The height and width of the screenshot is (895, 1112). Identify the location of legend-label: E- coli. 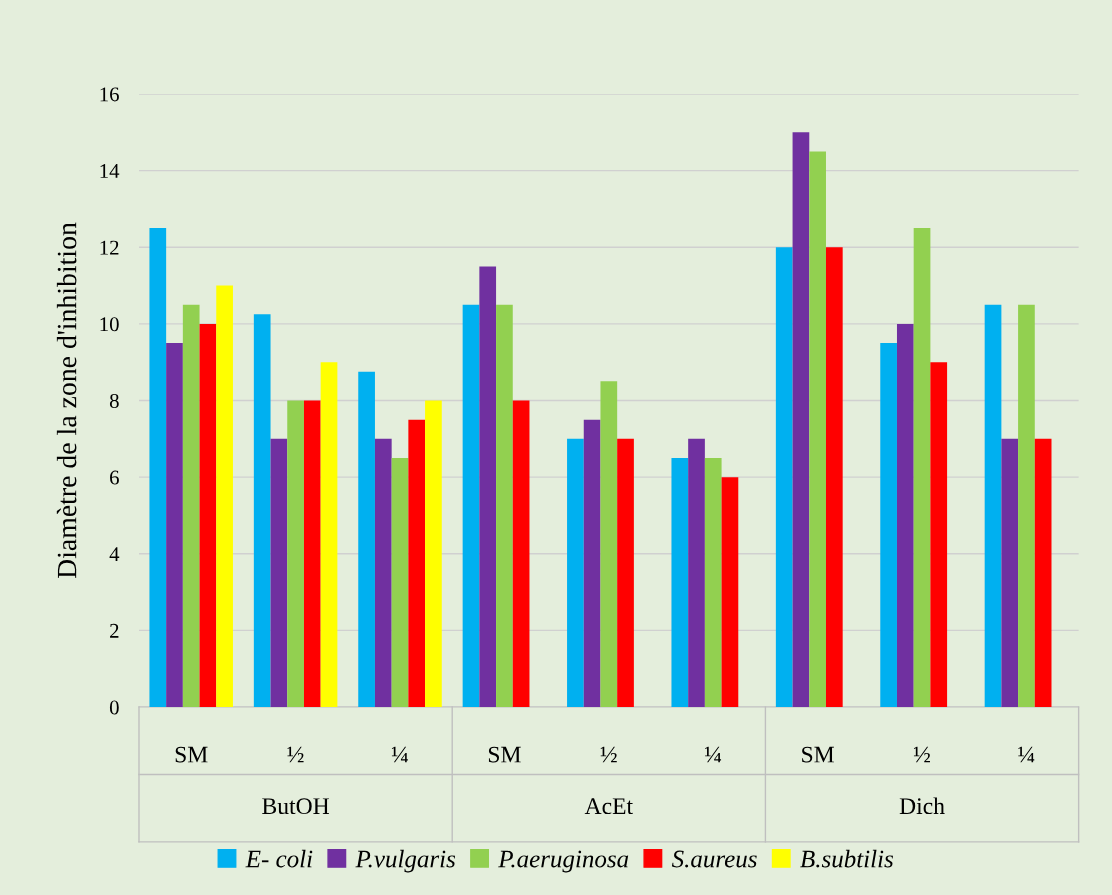
(279, 858).